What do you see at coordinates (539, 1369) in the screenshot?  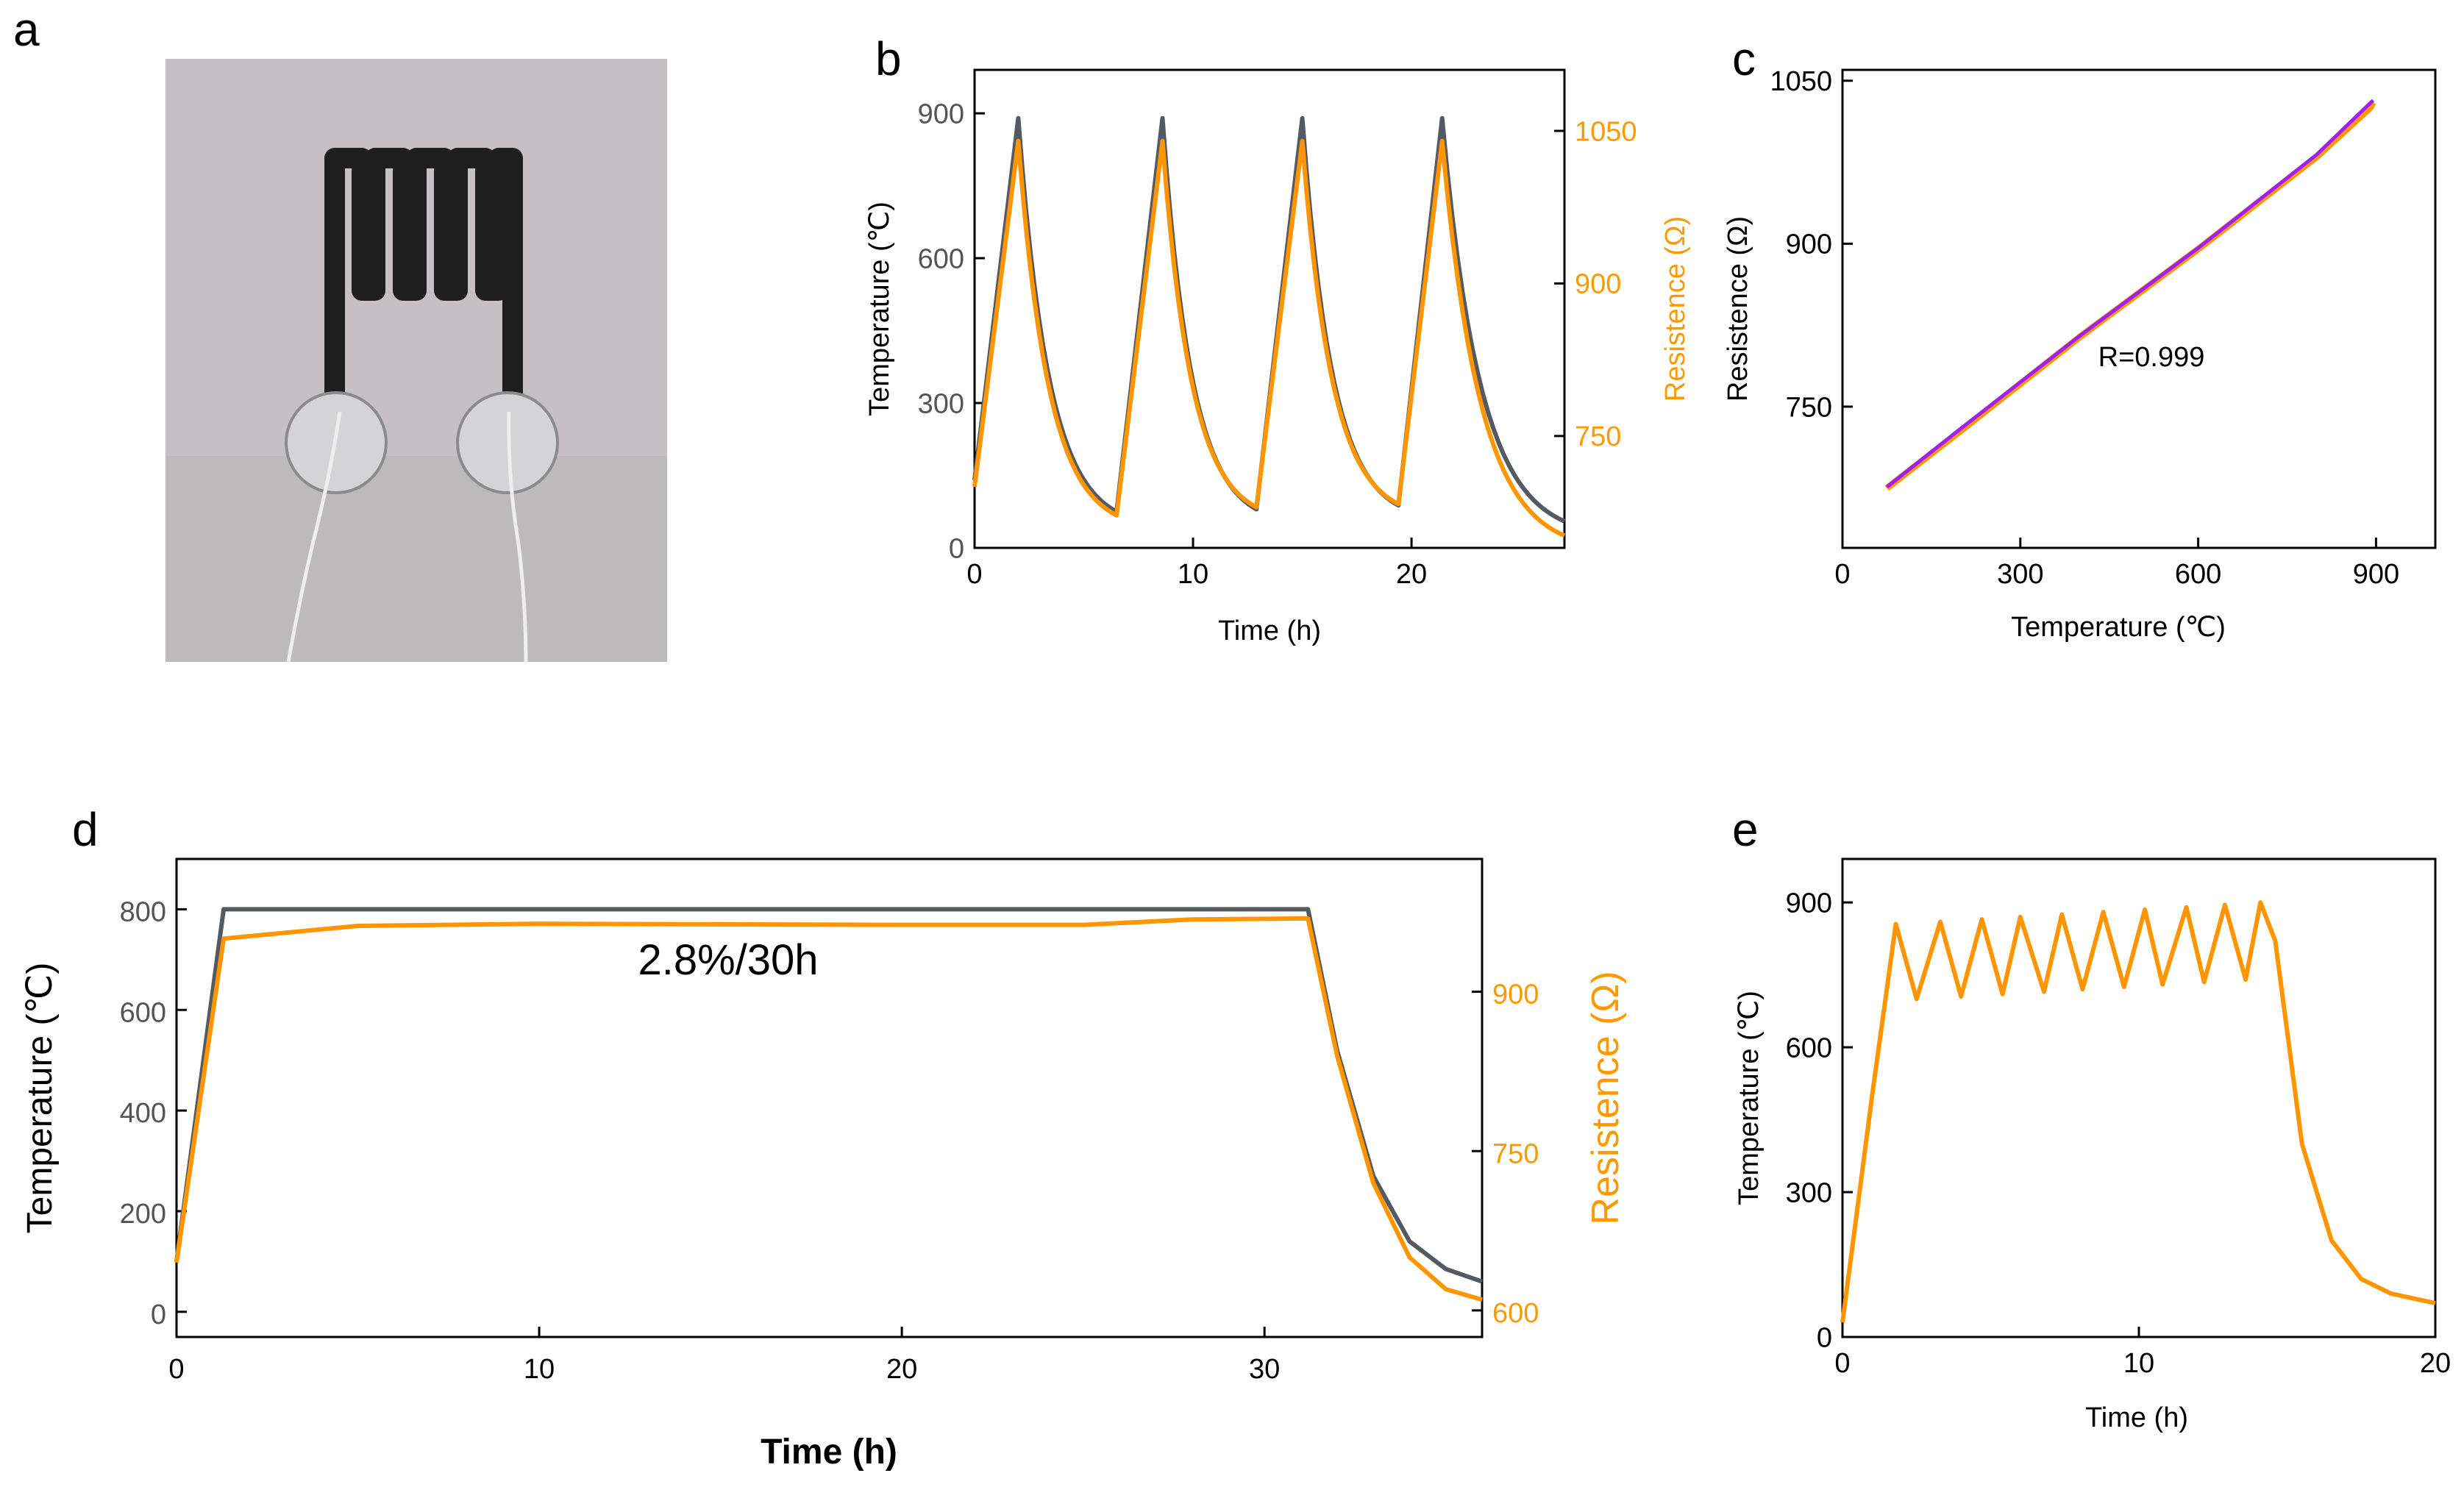 I see `x-tick-label-d: 10` at bounding box center [539, 1369].